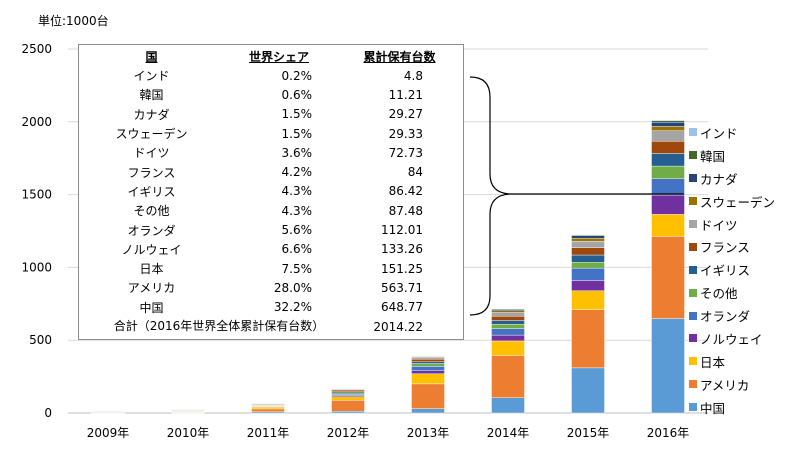 The height and width of the screenshot is (450, 800). What do you see at coordinates (151, 249) in the screenshot?
I see `country-cell: ノルウェイ` at bounding box center [151, 249].